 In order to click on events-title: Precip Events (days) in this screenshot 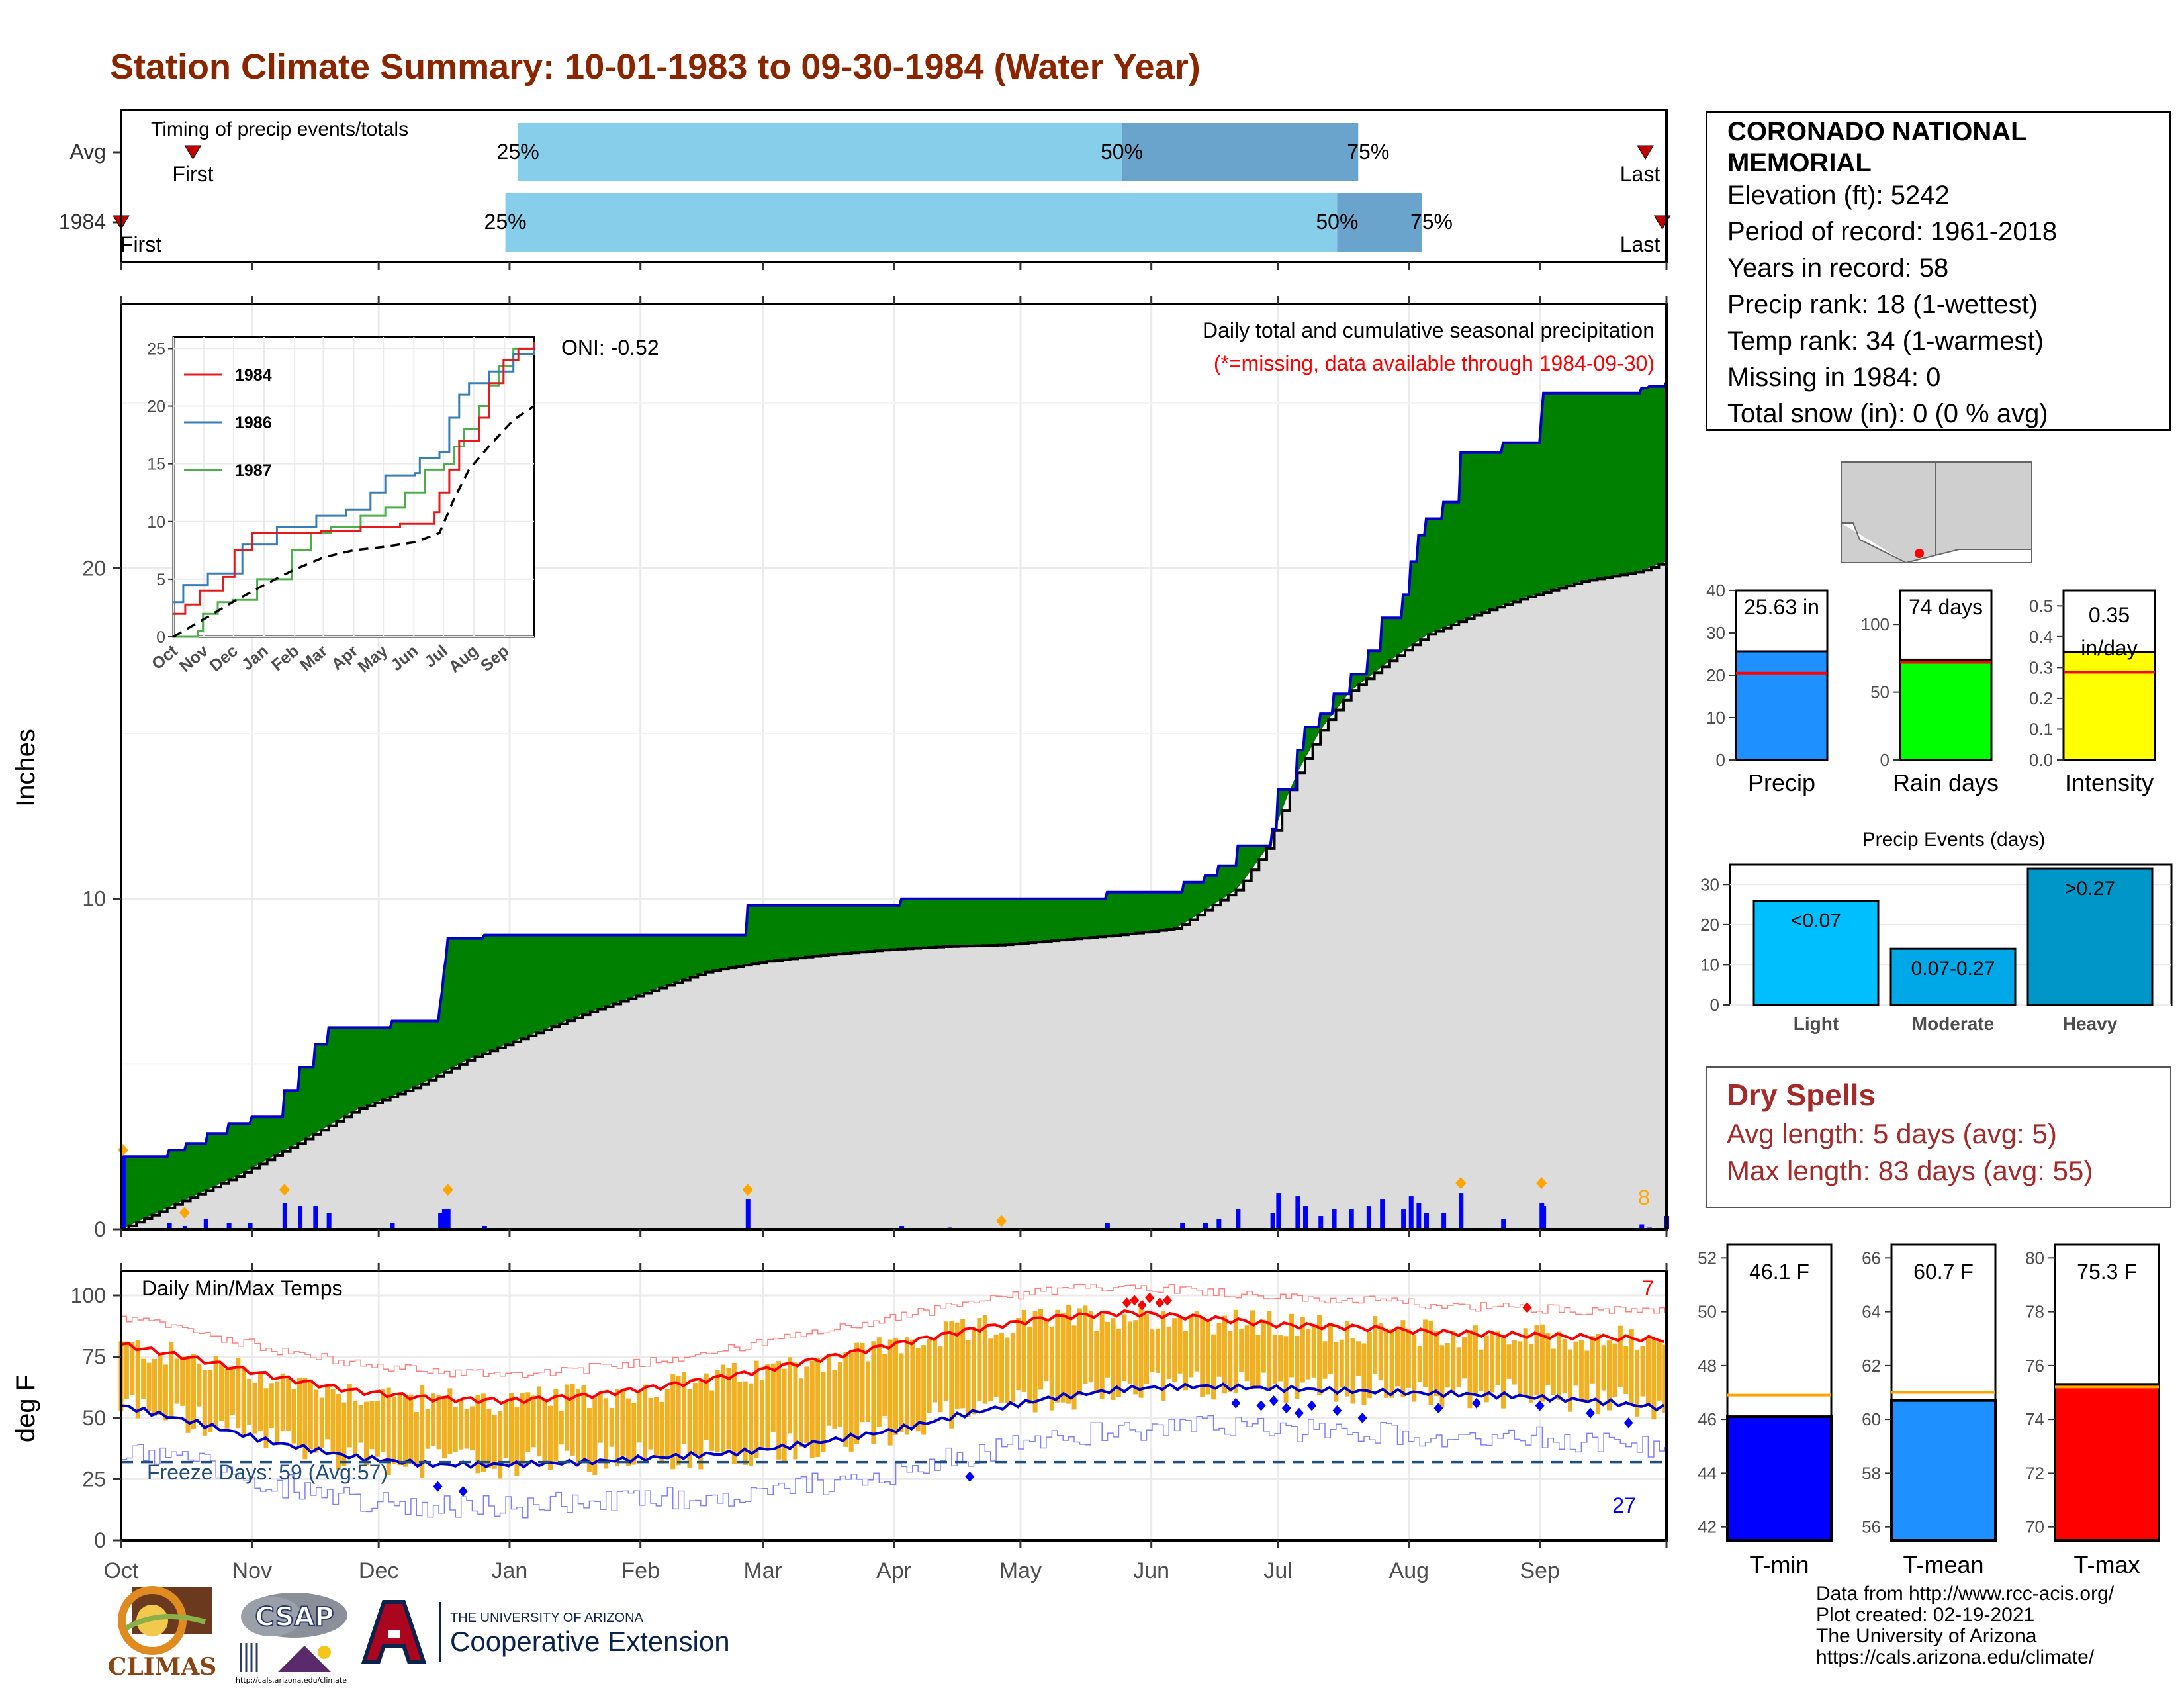, I will do `click(1954, 840)`.